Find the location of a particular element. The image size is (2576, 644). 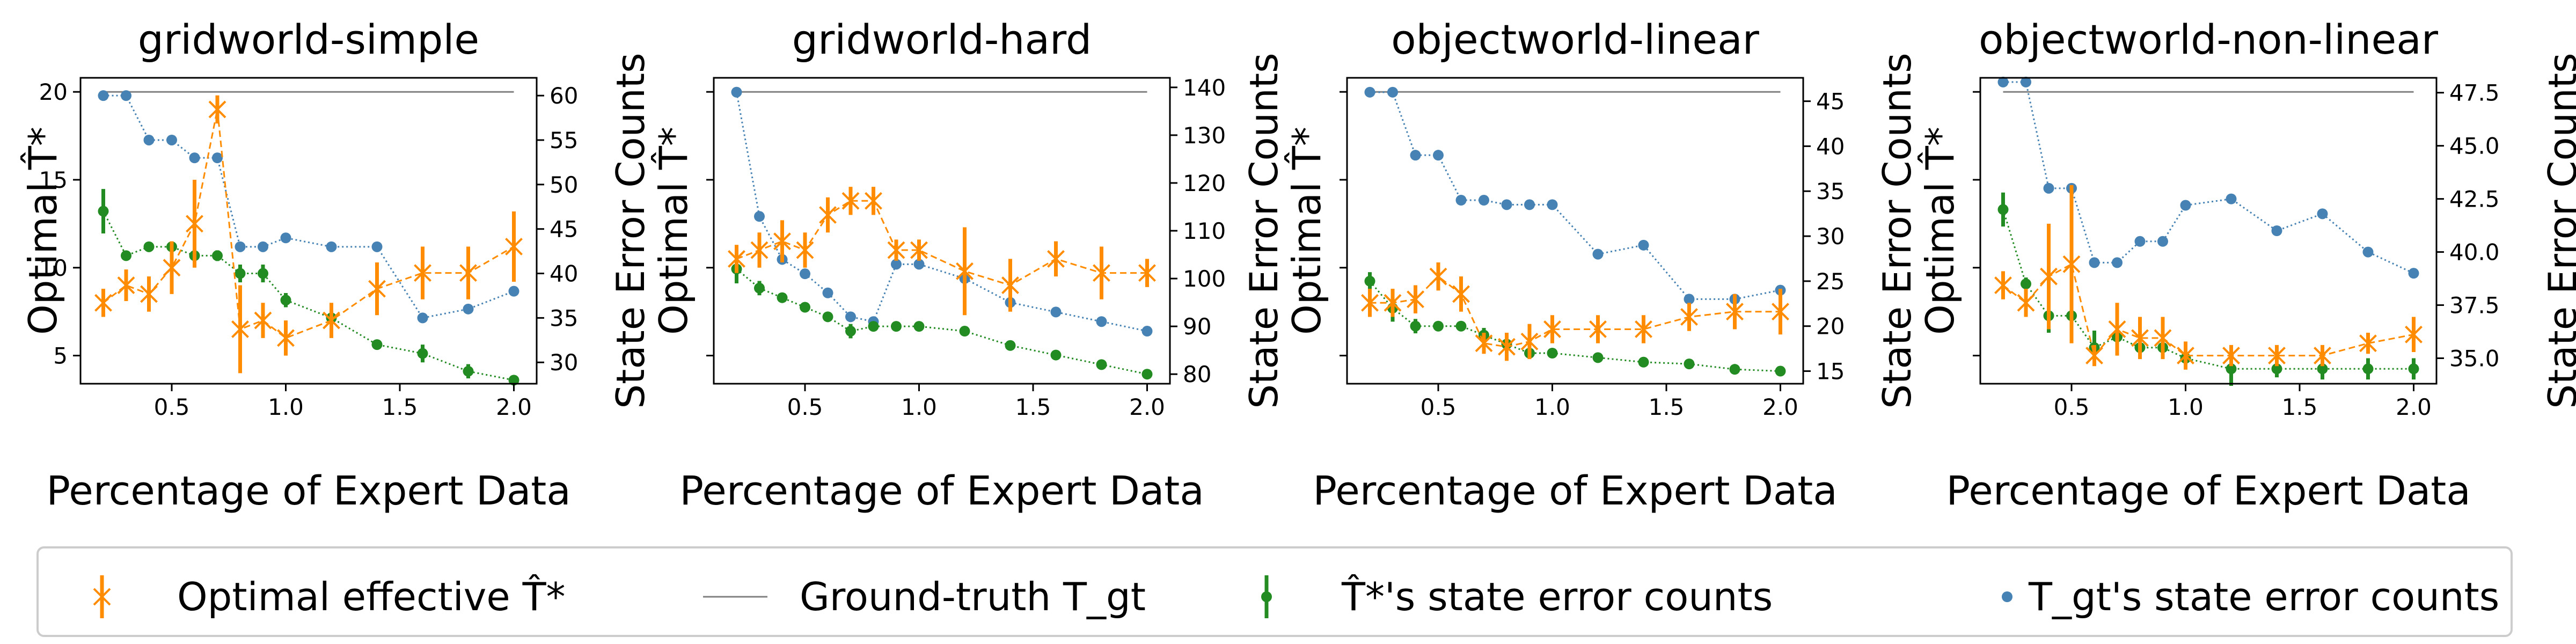

right-y-tick-label: 90 is located at coordinates (1197, 326).